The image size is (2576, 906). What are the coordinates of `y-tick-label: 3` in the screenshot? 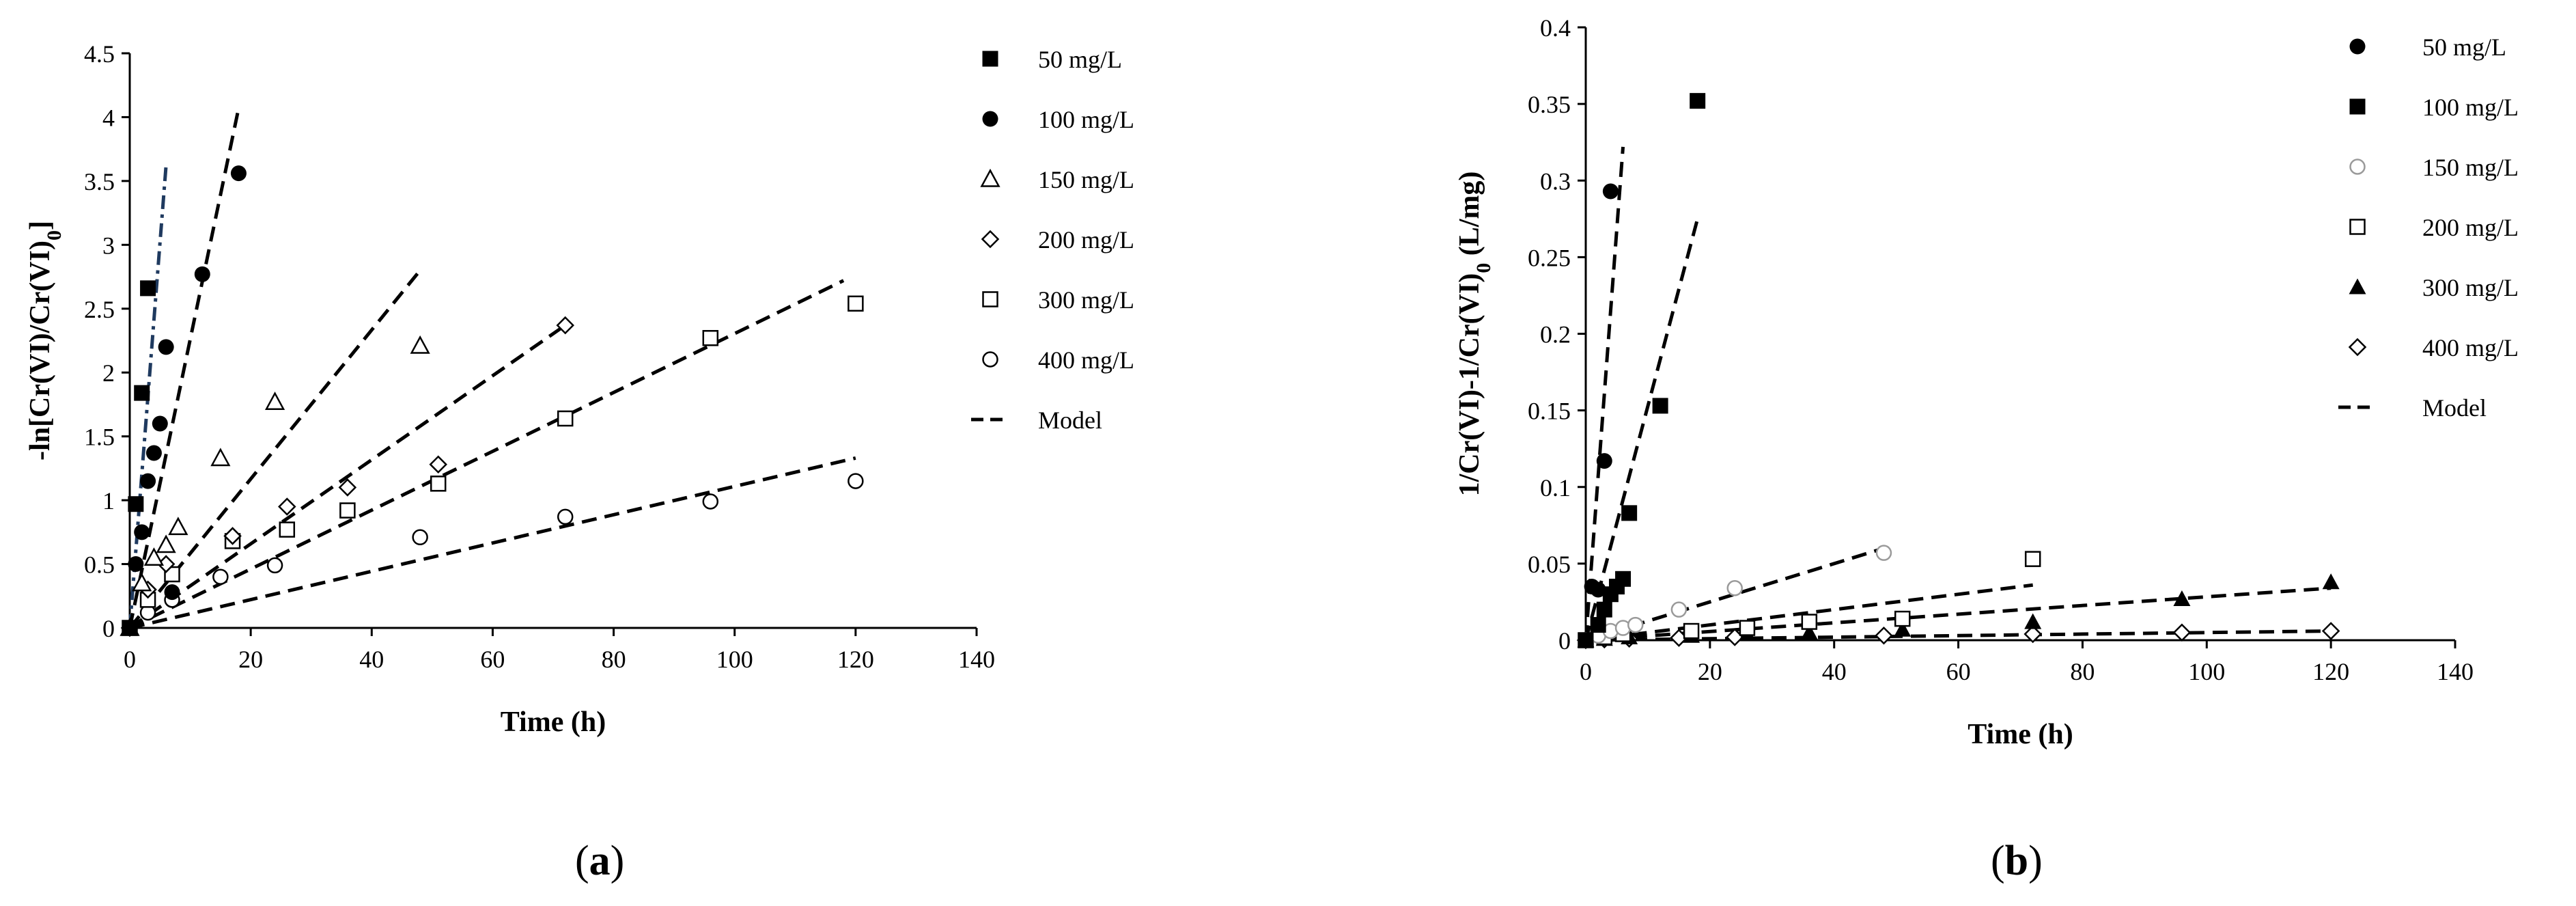 It's located at (109, 245).